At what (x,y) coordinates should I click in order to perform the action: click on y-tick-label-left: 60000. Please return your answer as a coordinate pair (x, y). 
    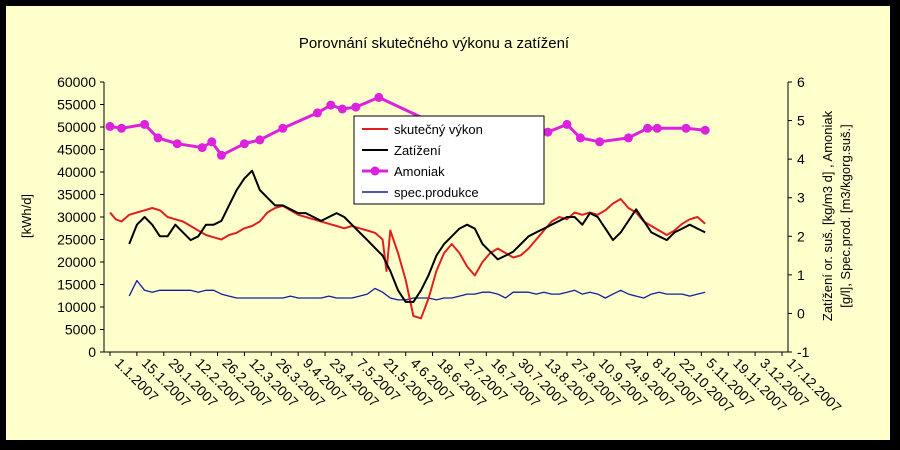
    Looking at the image, I should click on (76, 82).